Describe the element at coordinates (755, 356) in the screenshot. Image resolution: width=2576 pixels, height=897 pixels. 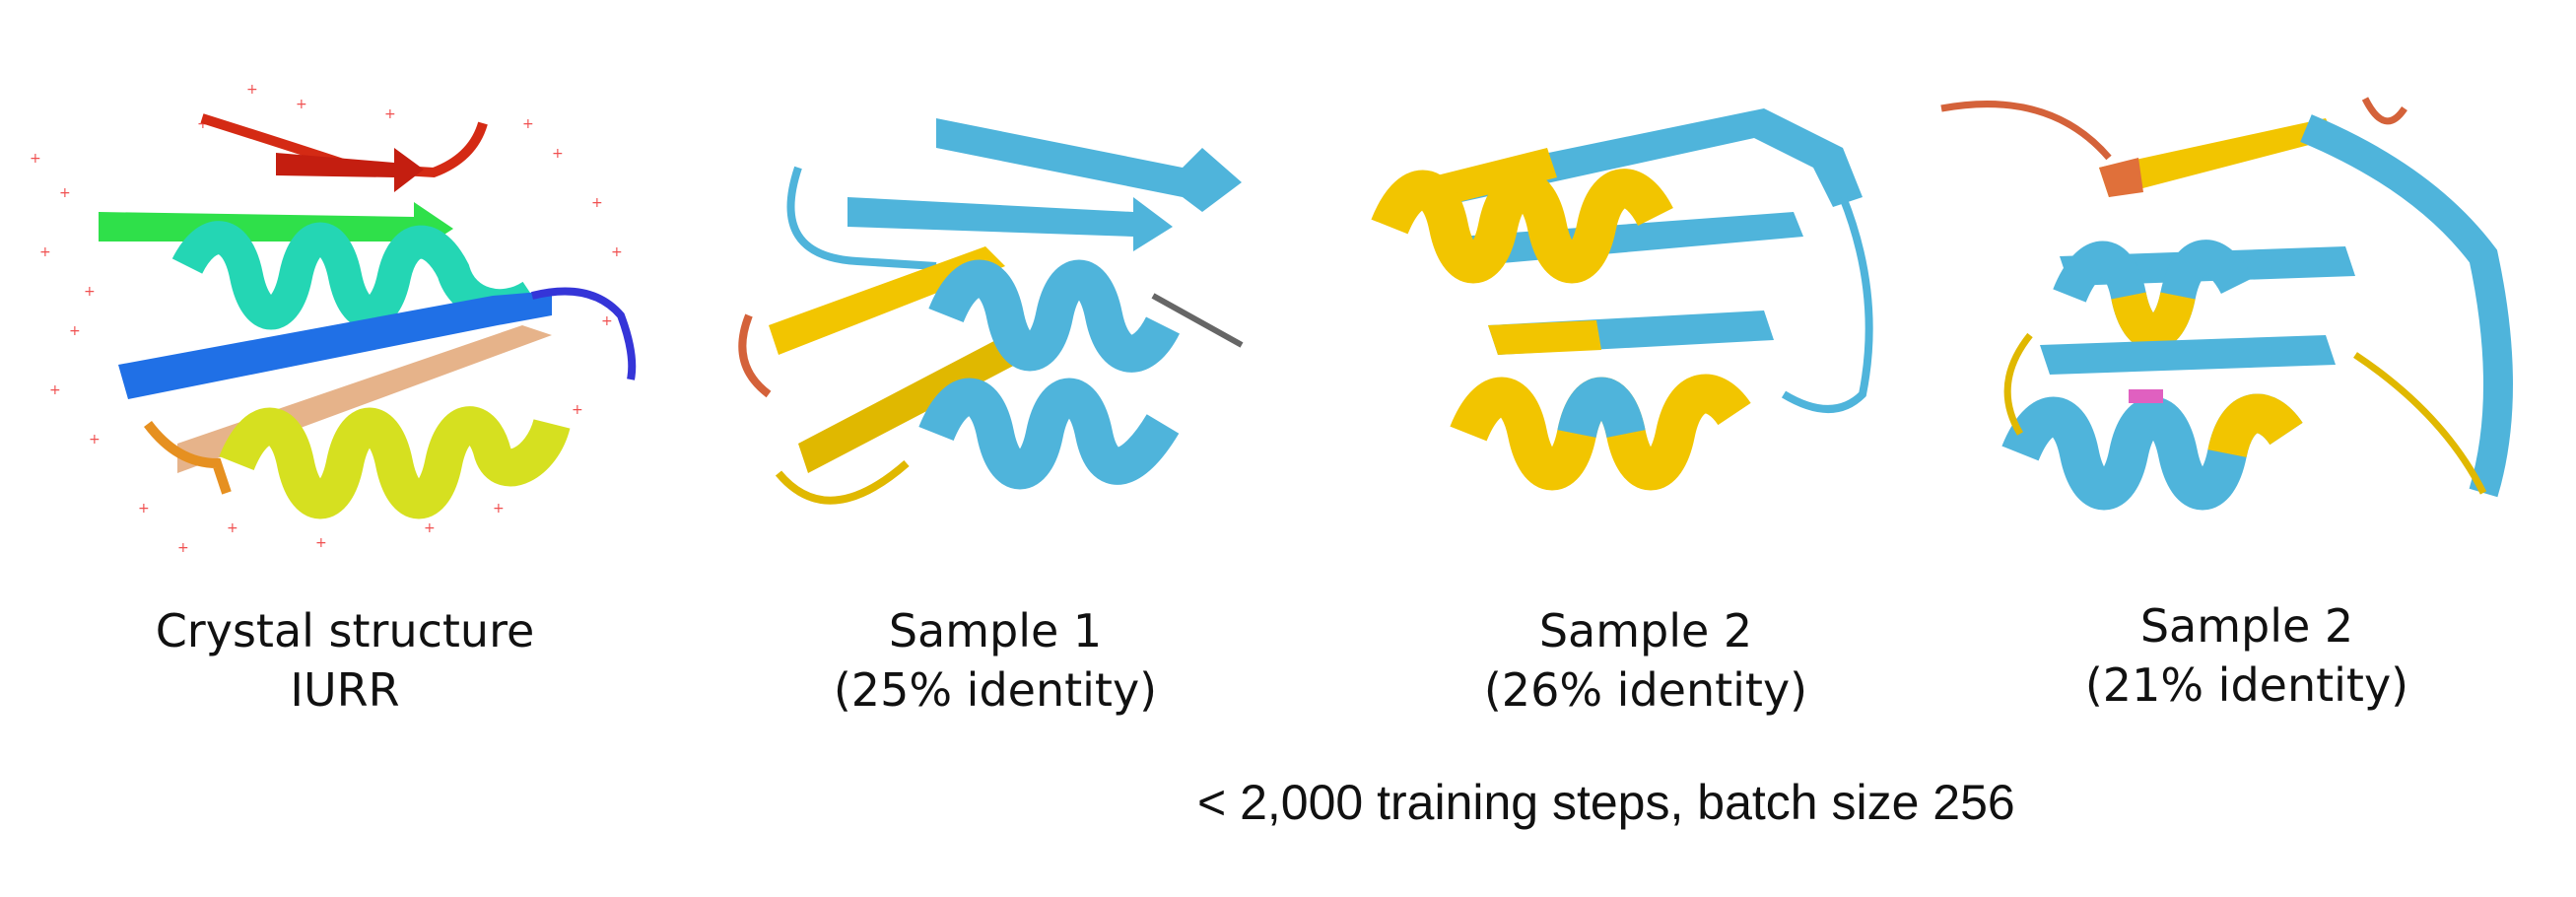
I see `loop-red` at that location.